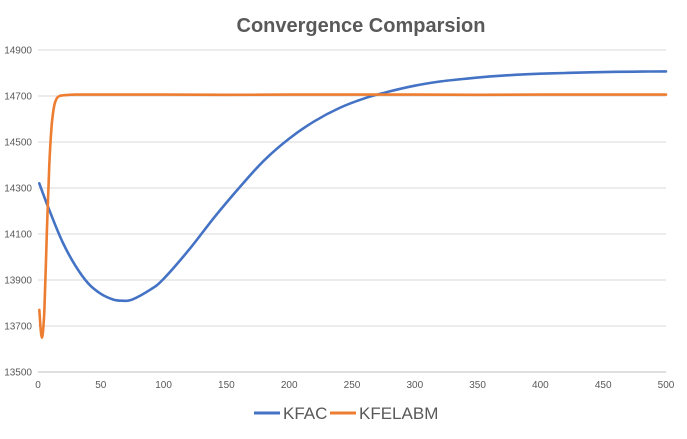 Image resolution: width=687 pixels, height=439 pixels. Describe the element at coordinates (18, 212) in the screenshot. I see `y-axis-tick-labels: 13500 13700 13900 14100 14300 14500 14700 14900` at that location.